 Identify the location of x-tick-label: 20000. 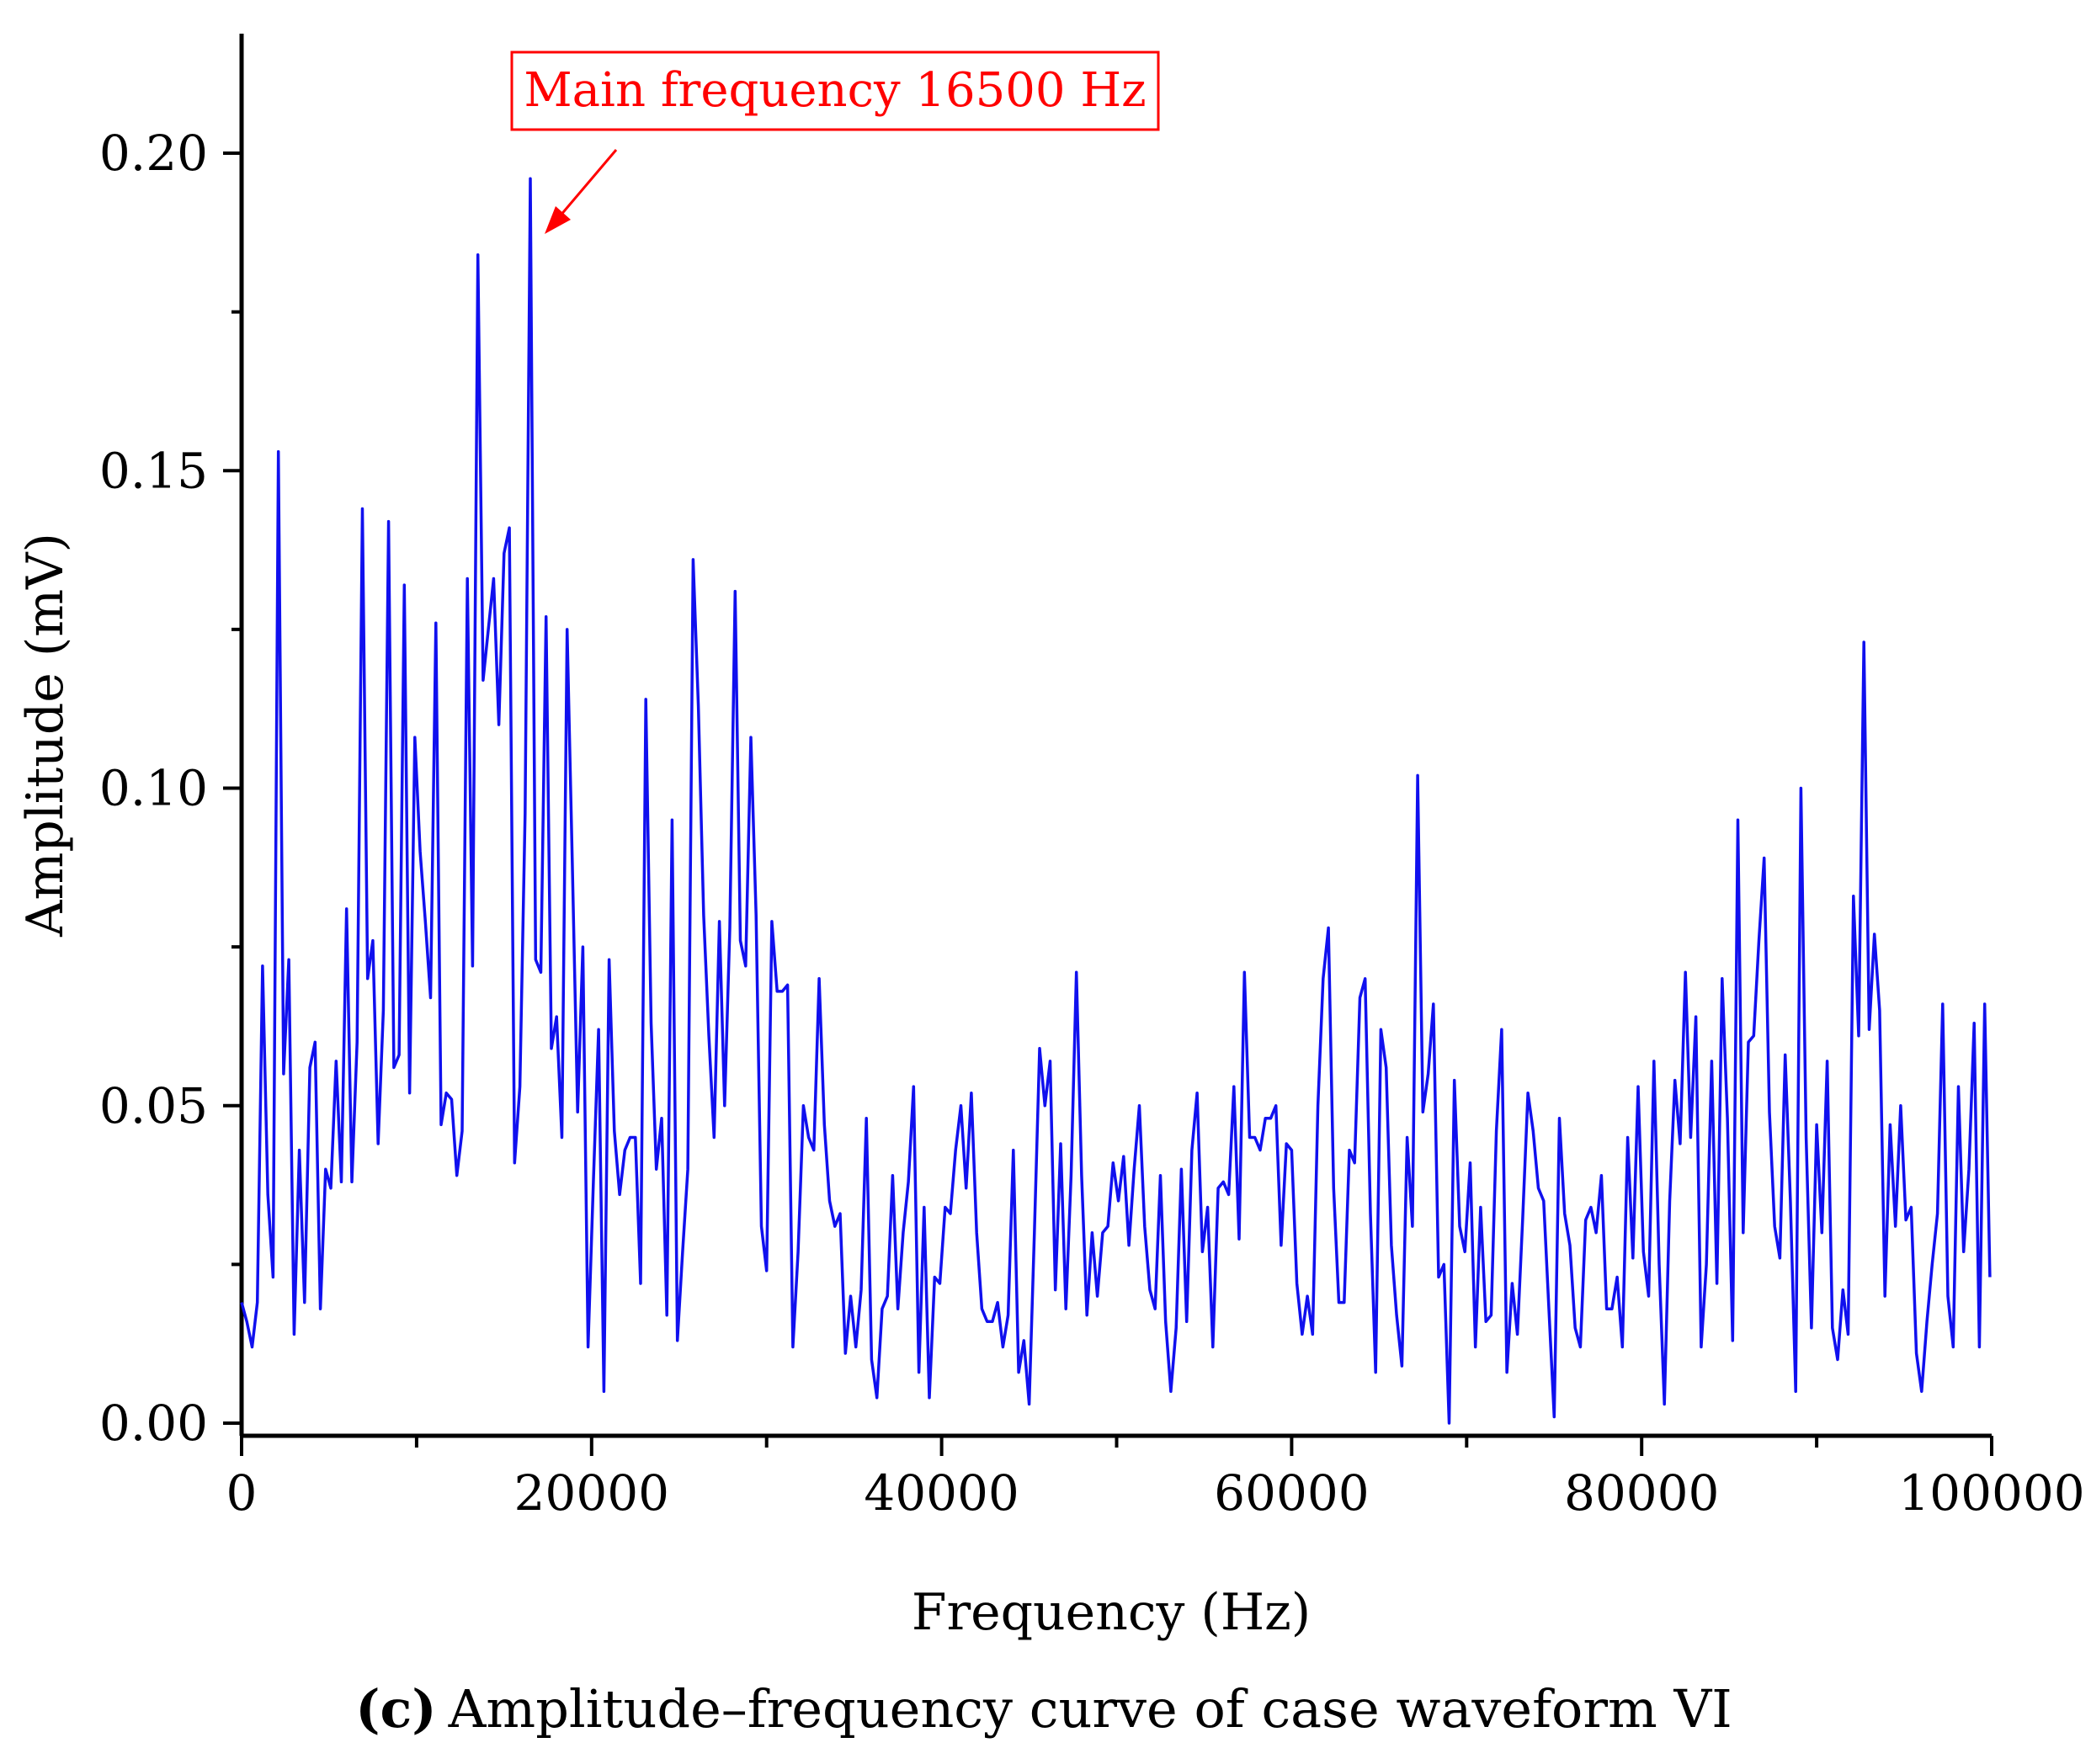
(592, 1493).